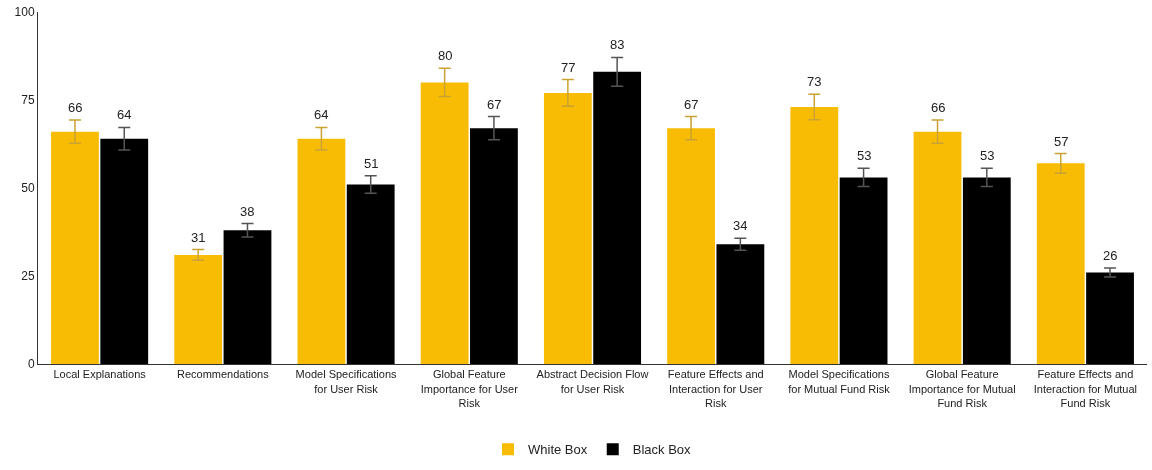 The height and width of the screenshot is (470, 1152). I want to click on x-tick-label: Abstract Decision Flow for User Risk, so click(592, 381).